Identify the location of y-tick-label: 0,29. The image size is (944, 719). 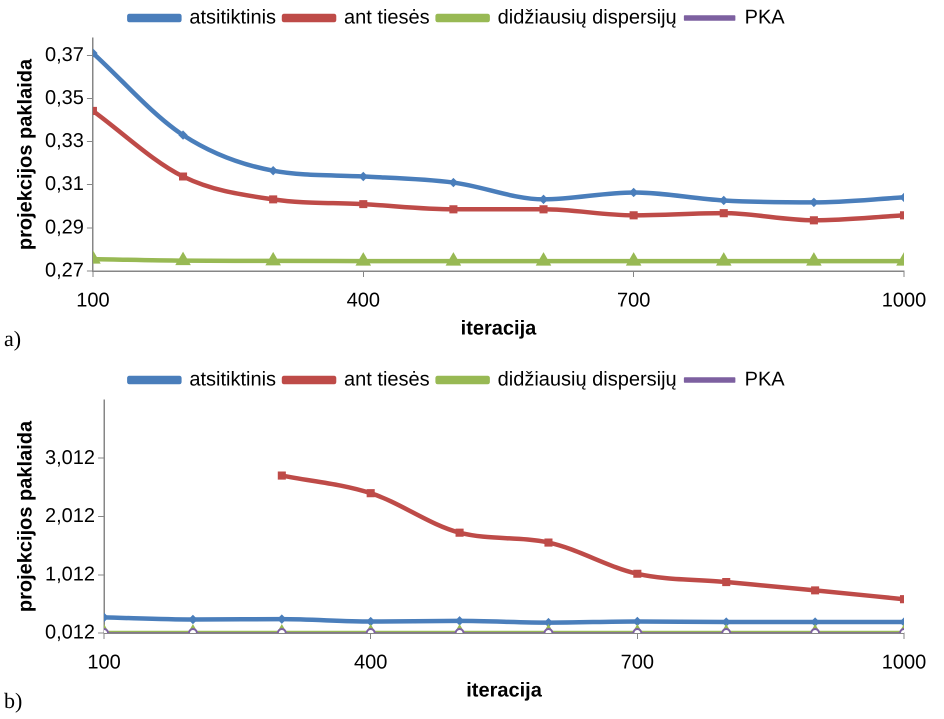
(64, 227).